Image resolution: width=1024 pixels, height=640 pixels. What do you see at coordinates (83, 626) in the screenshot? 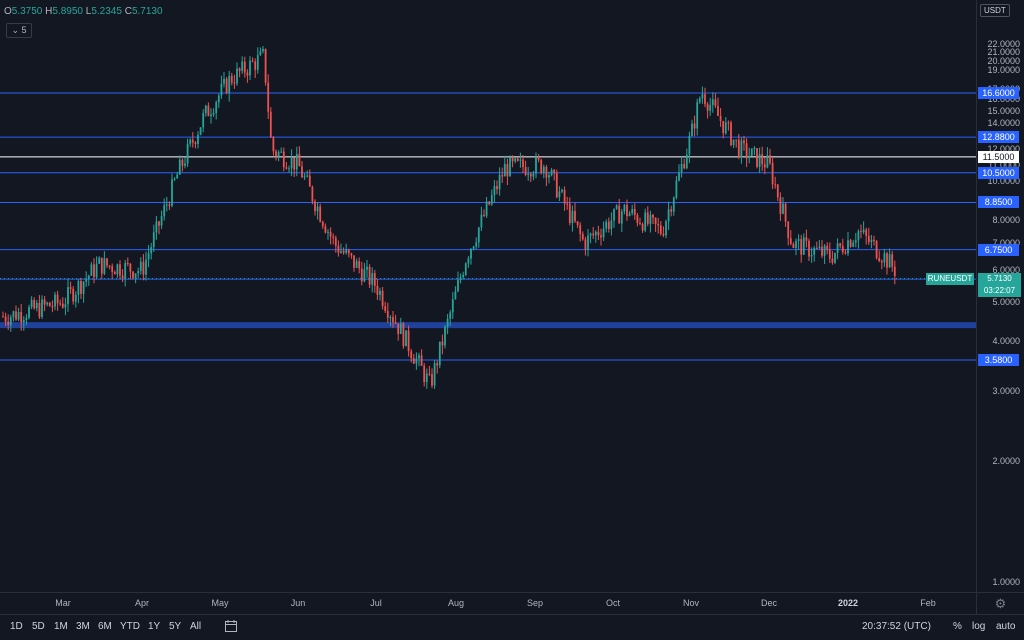
I see `range-button-3m: 3M` at bounding box center [83, 626].